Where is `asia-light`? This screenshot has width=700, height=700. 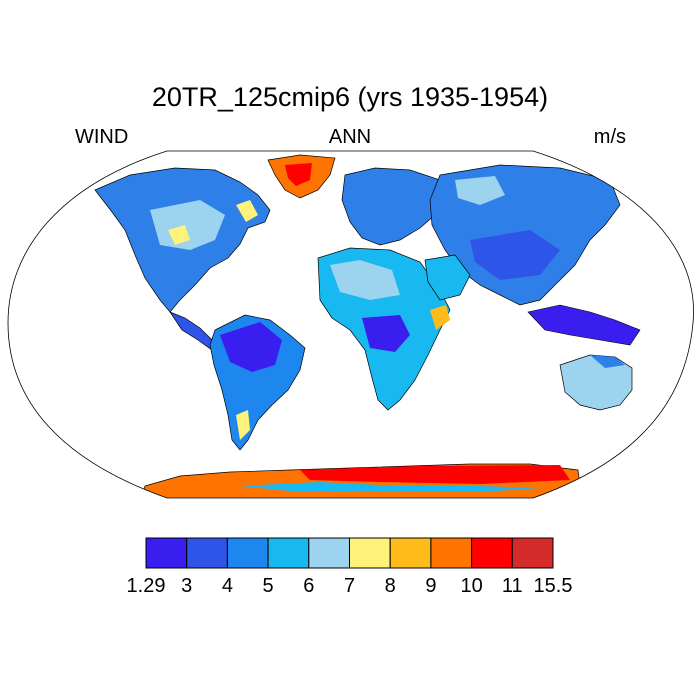
asia-light is located at coordinates (480, 190).